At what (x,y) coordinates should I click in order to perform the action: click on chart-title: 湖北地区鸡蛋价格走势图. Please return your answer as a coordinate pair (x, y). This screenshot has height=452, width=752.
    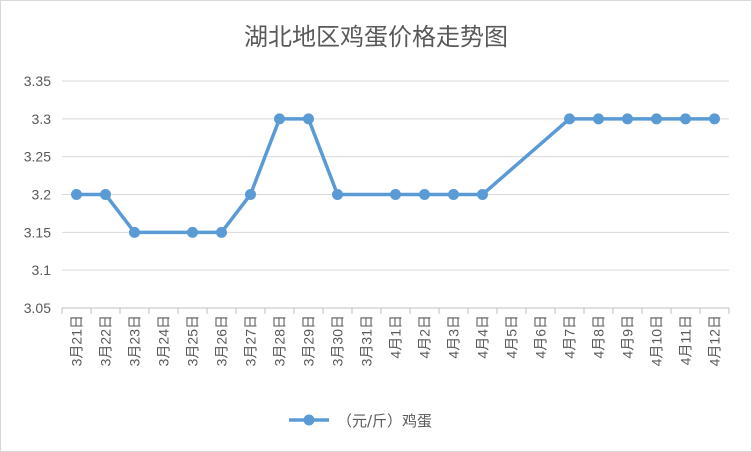
    Looking at the image, I should click on (376, 37).